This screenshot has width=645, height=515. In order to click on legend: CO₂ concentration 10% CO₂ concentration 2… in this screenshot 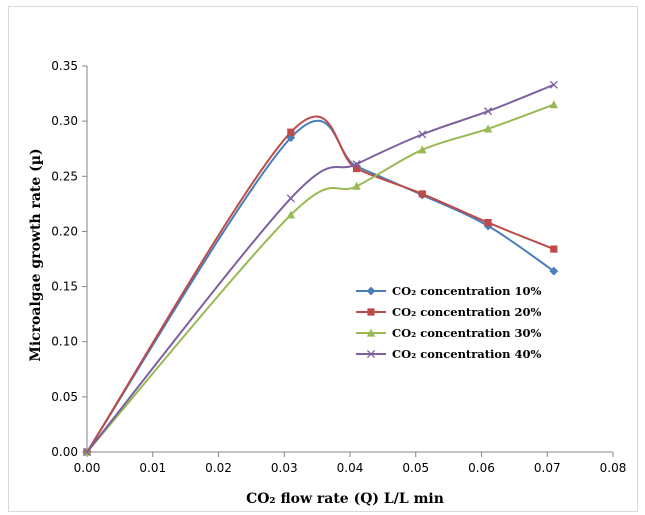, I will do `click(448, 322)`.